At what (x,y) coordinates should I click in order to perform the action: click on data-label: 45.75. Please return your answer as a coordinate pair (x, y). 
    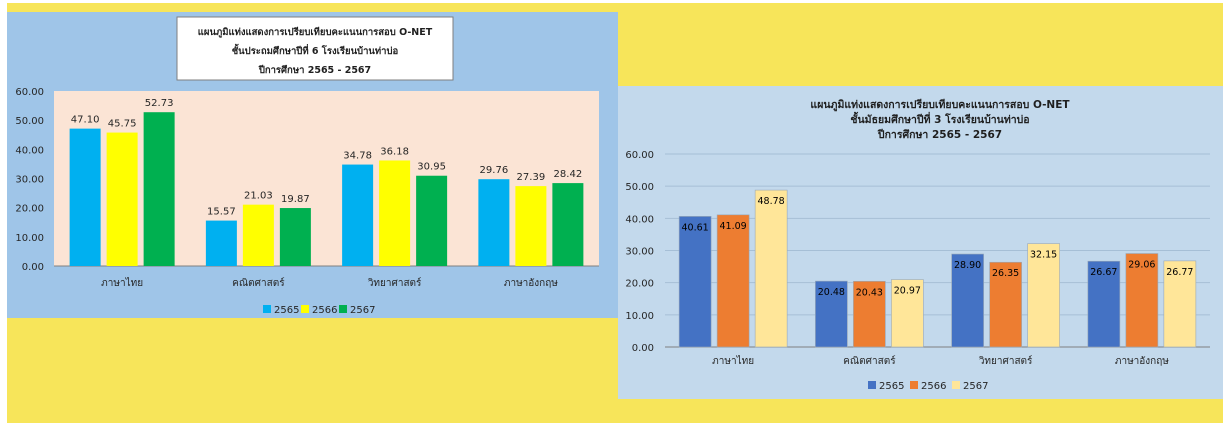
    Looking at the image, I should click on (122, 124).